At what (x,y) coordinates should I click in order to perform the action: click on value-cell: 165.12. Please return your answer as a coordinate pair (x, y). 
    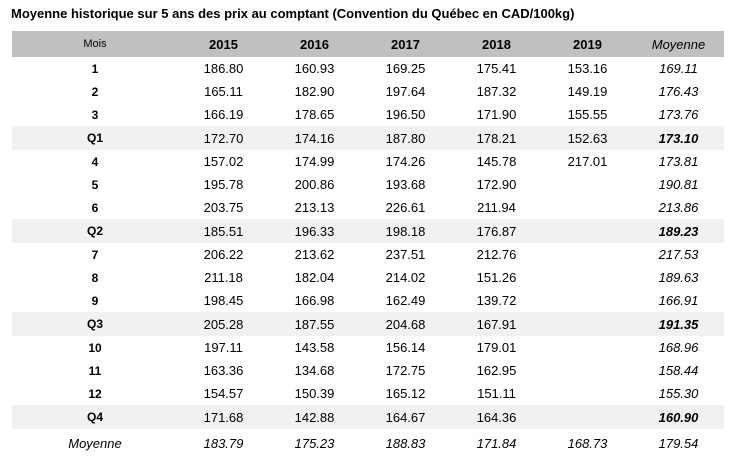
    Looking at the image, I should click on (405, 393).